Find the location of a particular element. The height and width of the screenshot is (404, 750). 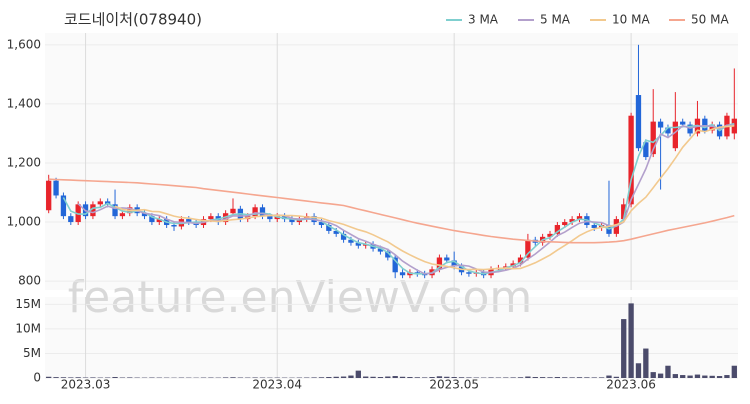

y-tick-label: 1,200 is located at coordinates (24, 162).